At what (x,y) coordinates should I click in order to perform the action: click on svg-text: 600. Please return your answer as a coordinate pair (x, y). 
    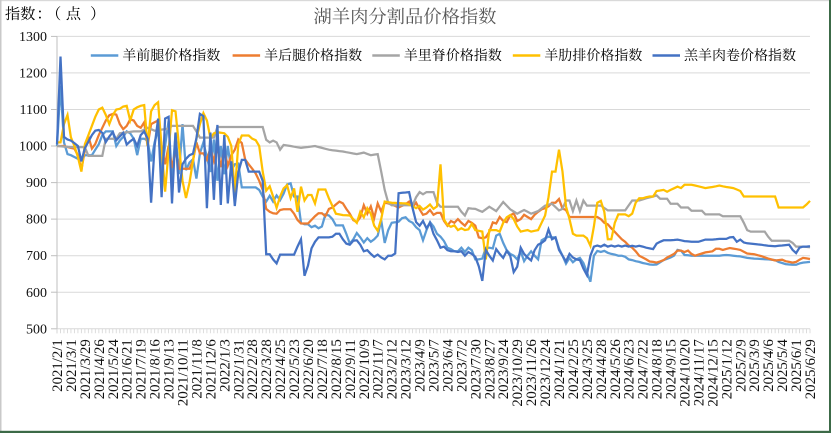
    Looking at the image, I should click on (36, 293).